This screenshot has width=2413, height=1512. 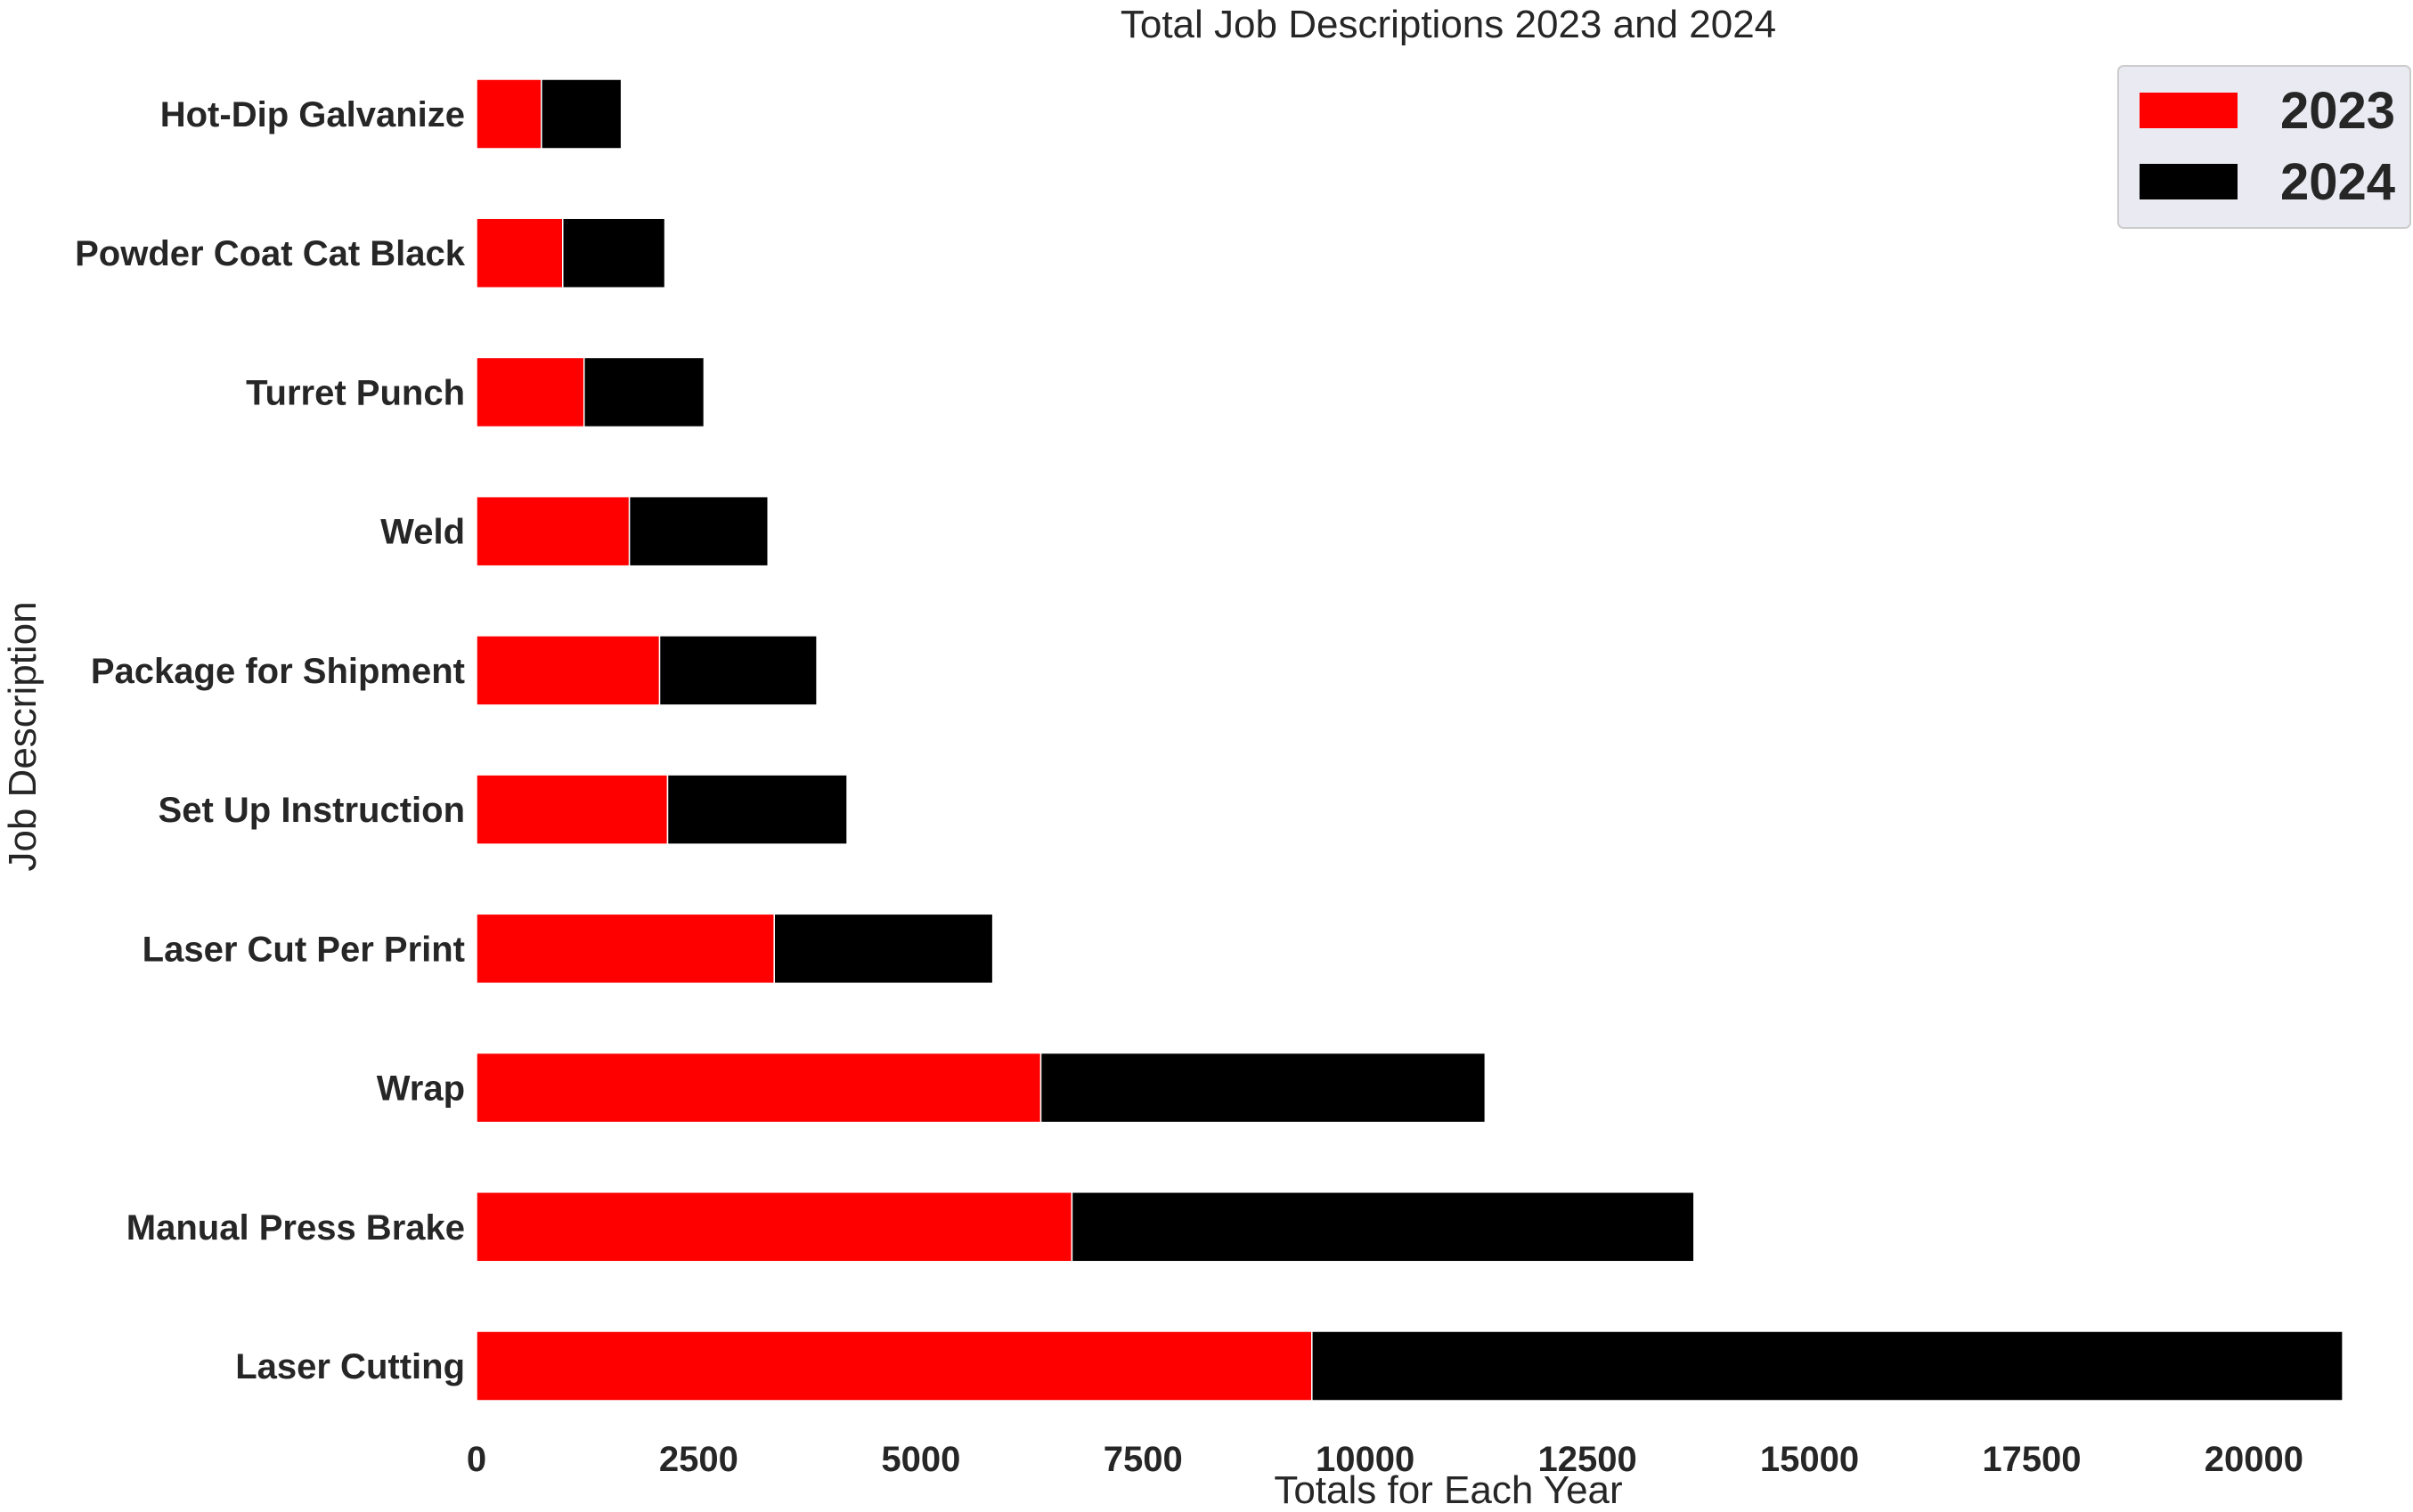 I want to click on bar-2024-laser-cutting, so click(x=1827, y=1366).